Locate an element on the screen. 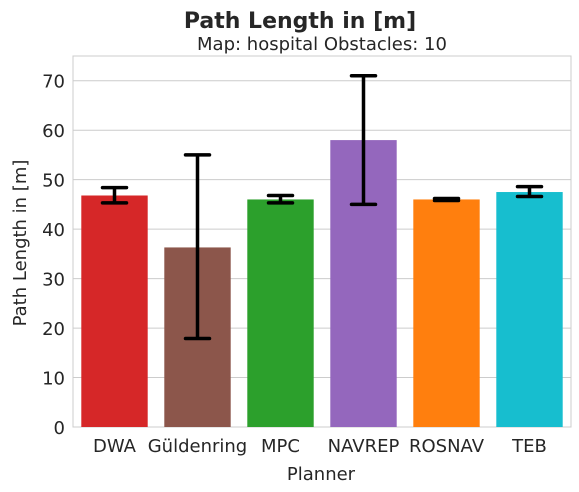  x-tick-label: ROSNAV is located at coordinates (447, 446).